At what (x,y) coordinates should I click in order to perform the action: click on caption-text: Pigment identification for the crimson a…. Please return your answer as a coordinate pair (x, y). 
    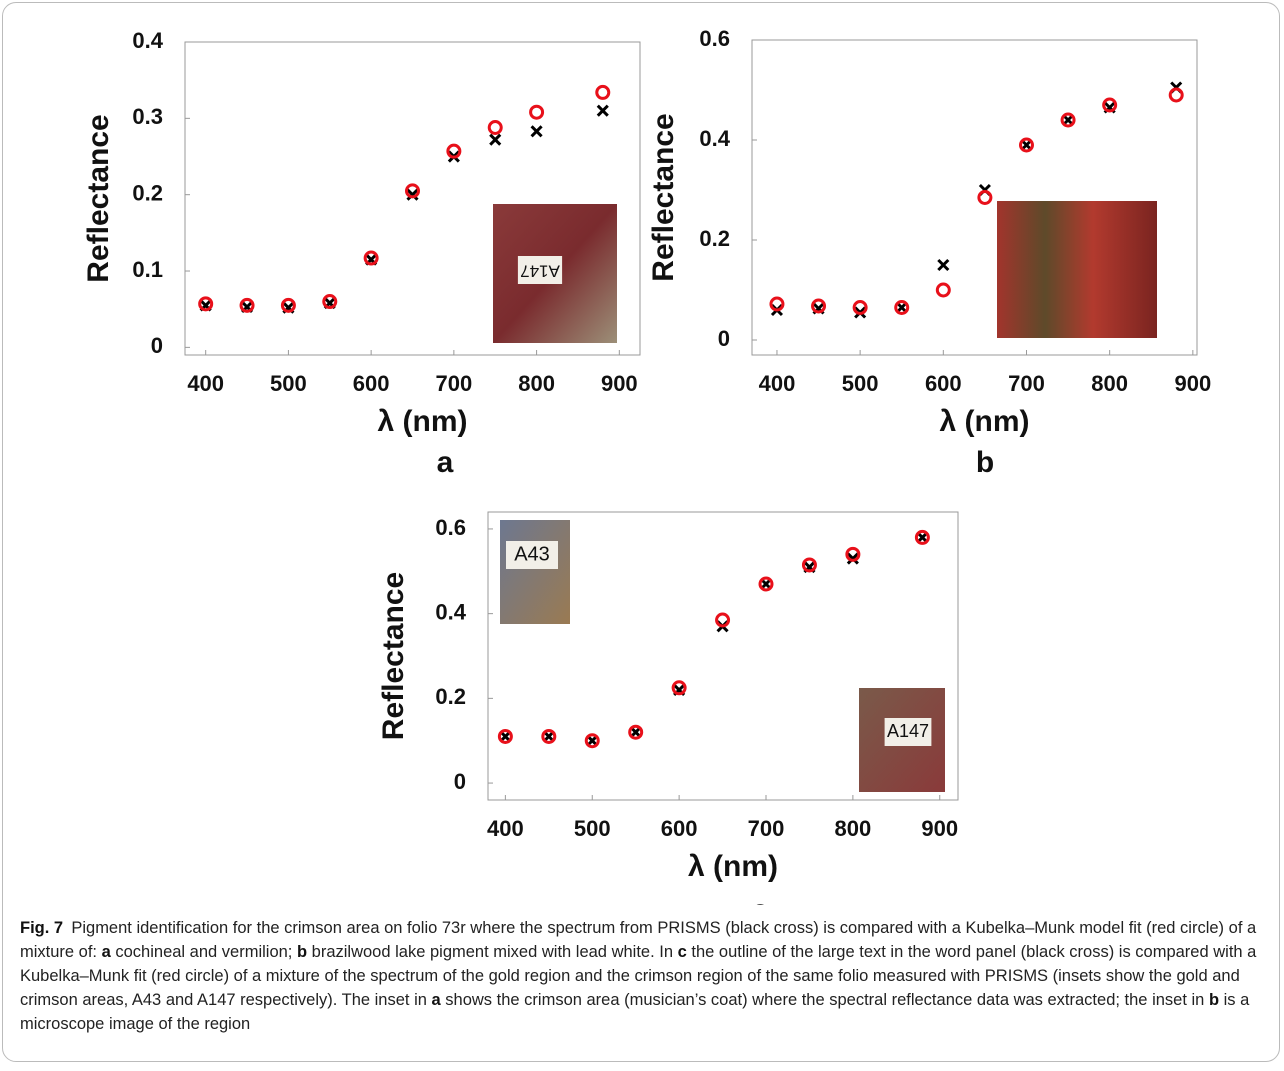
    Looking at the image, I should click on (638, 940).